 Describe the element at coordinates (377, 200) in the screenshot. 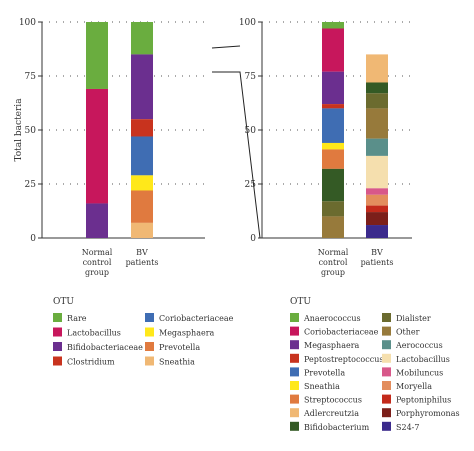

I see `bar-segment-moryella` at that location.